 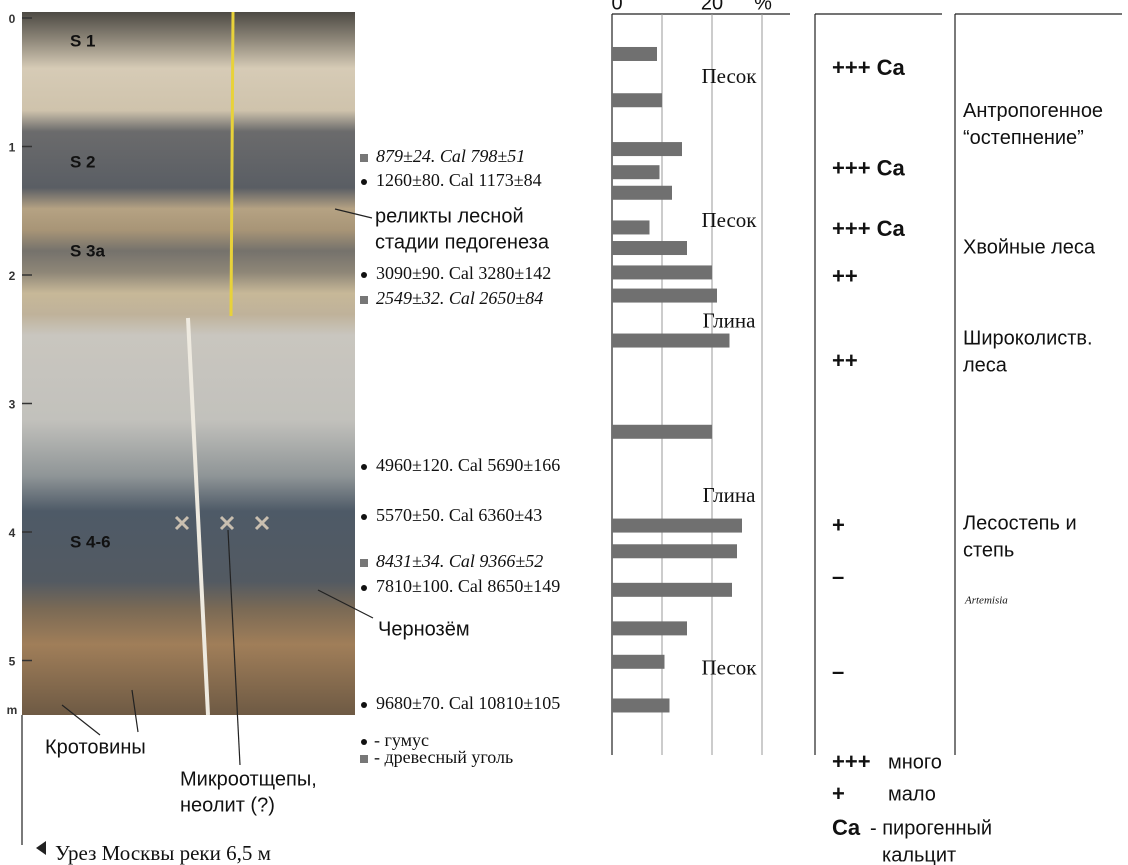 I want to click on date-label: 2549±32. Cal 2650±84, so click(x=459, y=298).